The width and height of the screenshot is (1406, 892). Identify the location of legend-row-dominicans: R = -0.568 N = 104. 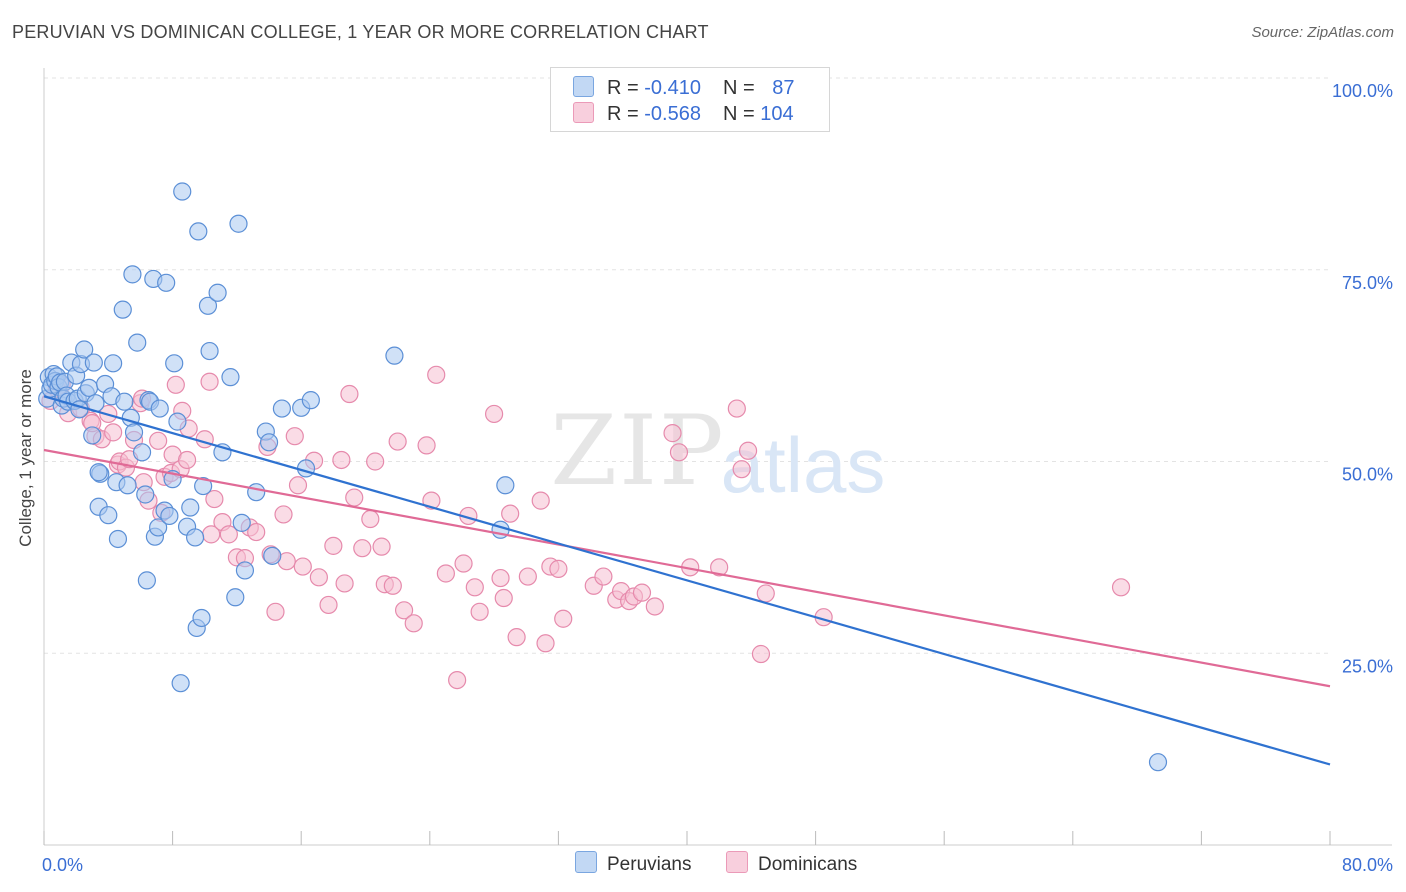
(683, 114).